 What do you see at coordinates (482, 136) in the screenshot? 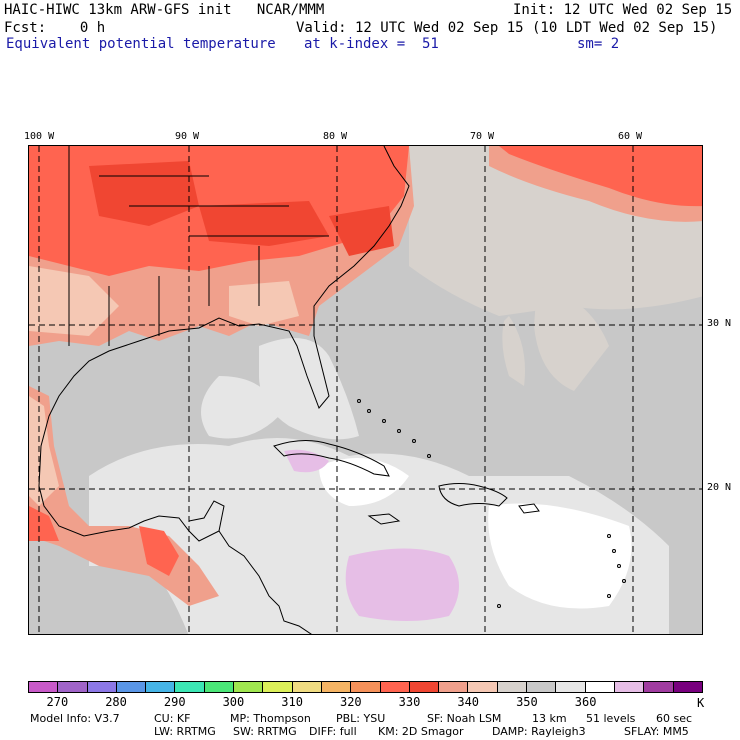
I see `lon-label-70w: 70 W` at bounding box center [482, 136].